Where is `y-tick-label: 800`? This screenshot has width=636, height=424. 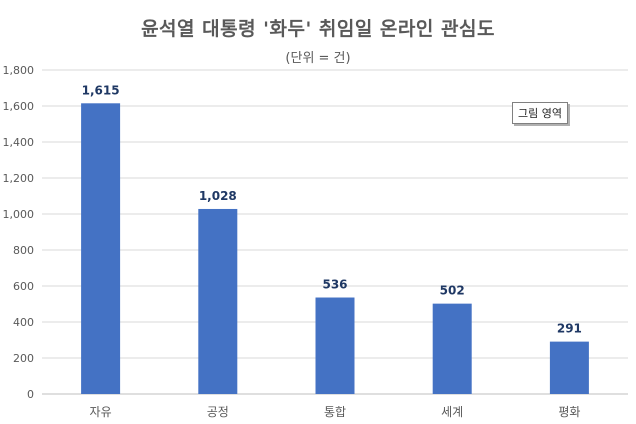 y-tick-label: 800 is located at coordinates (23, 250).